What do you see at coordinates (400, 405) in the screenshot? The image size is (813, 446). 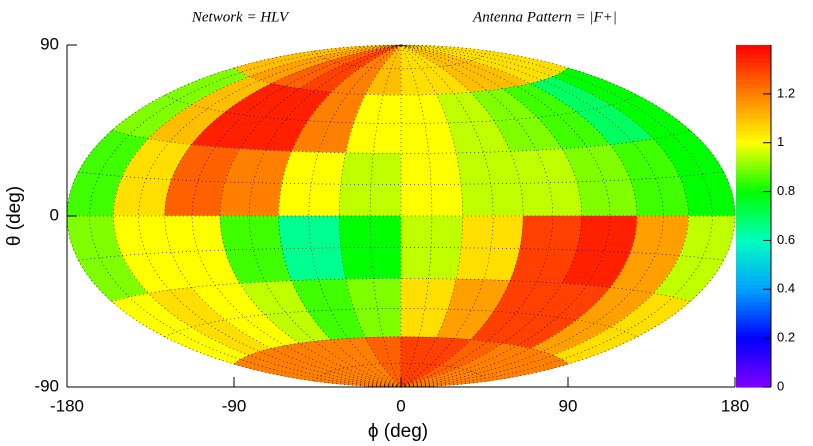 I see `x-tick-label: 0` at bounding box center [400, 405].